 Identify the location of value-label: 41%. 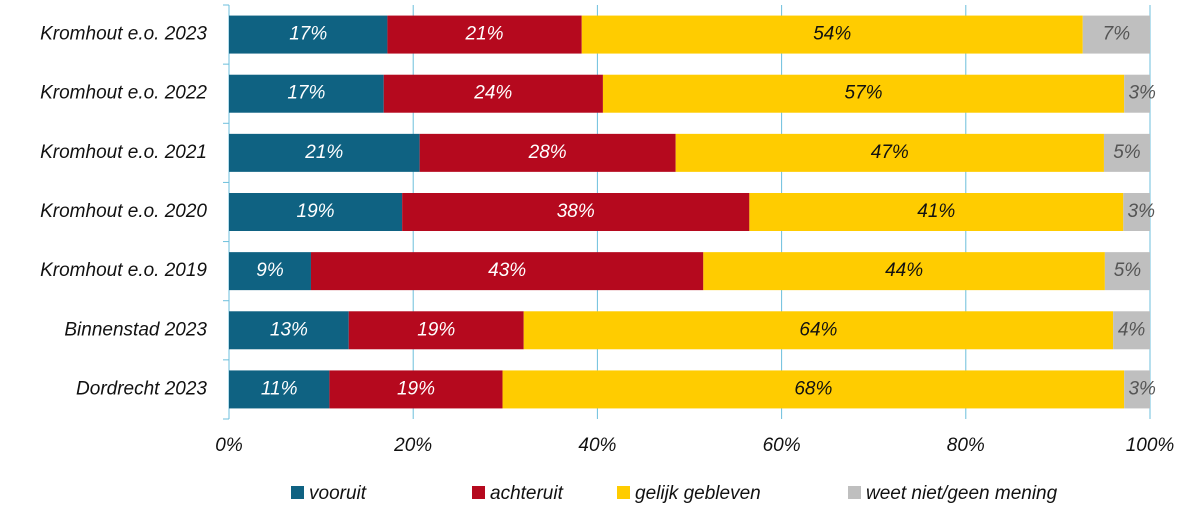
(936, 211).